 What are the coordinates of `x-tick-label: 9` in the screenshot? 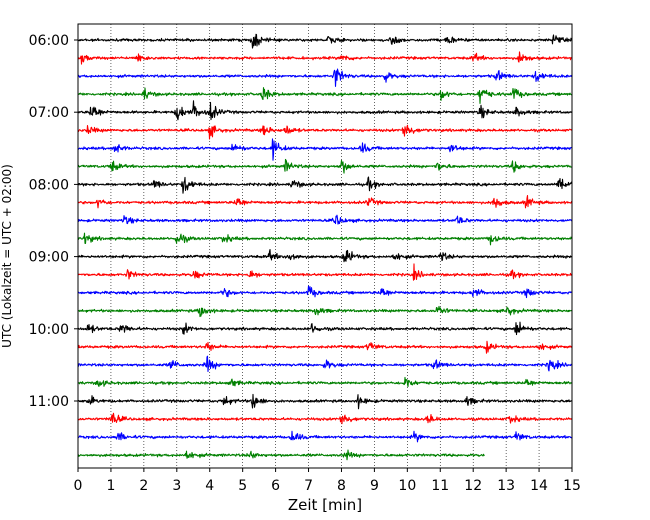 It's located at (374, 486).